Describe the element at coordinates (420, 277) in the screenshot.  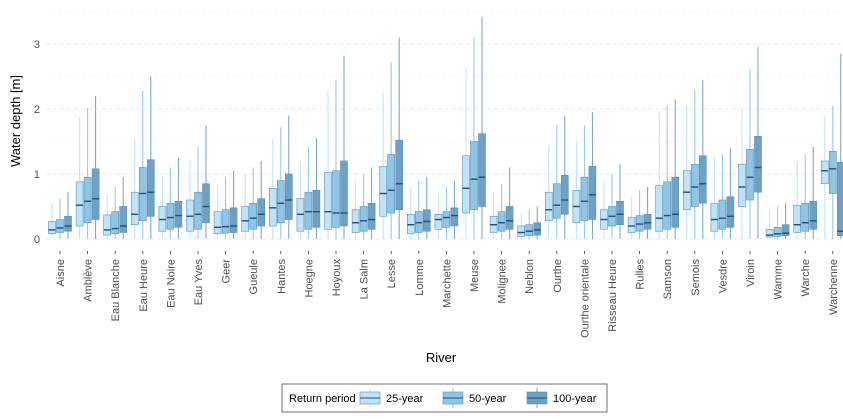
I see `x-tick-label: Lomme` at that location.